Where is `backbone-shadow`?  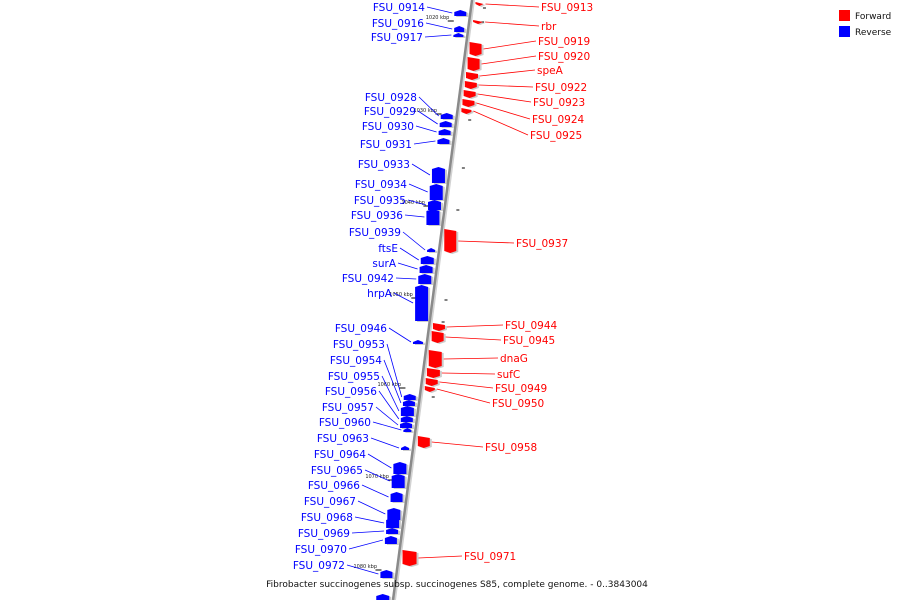
backbone-shadow is located at coordinates (434, 300).